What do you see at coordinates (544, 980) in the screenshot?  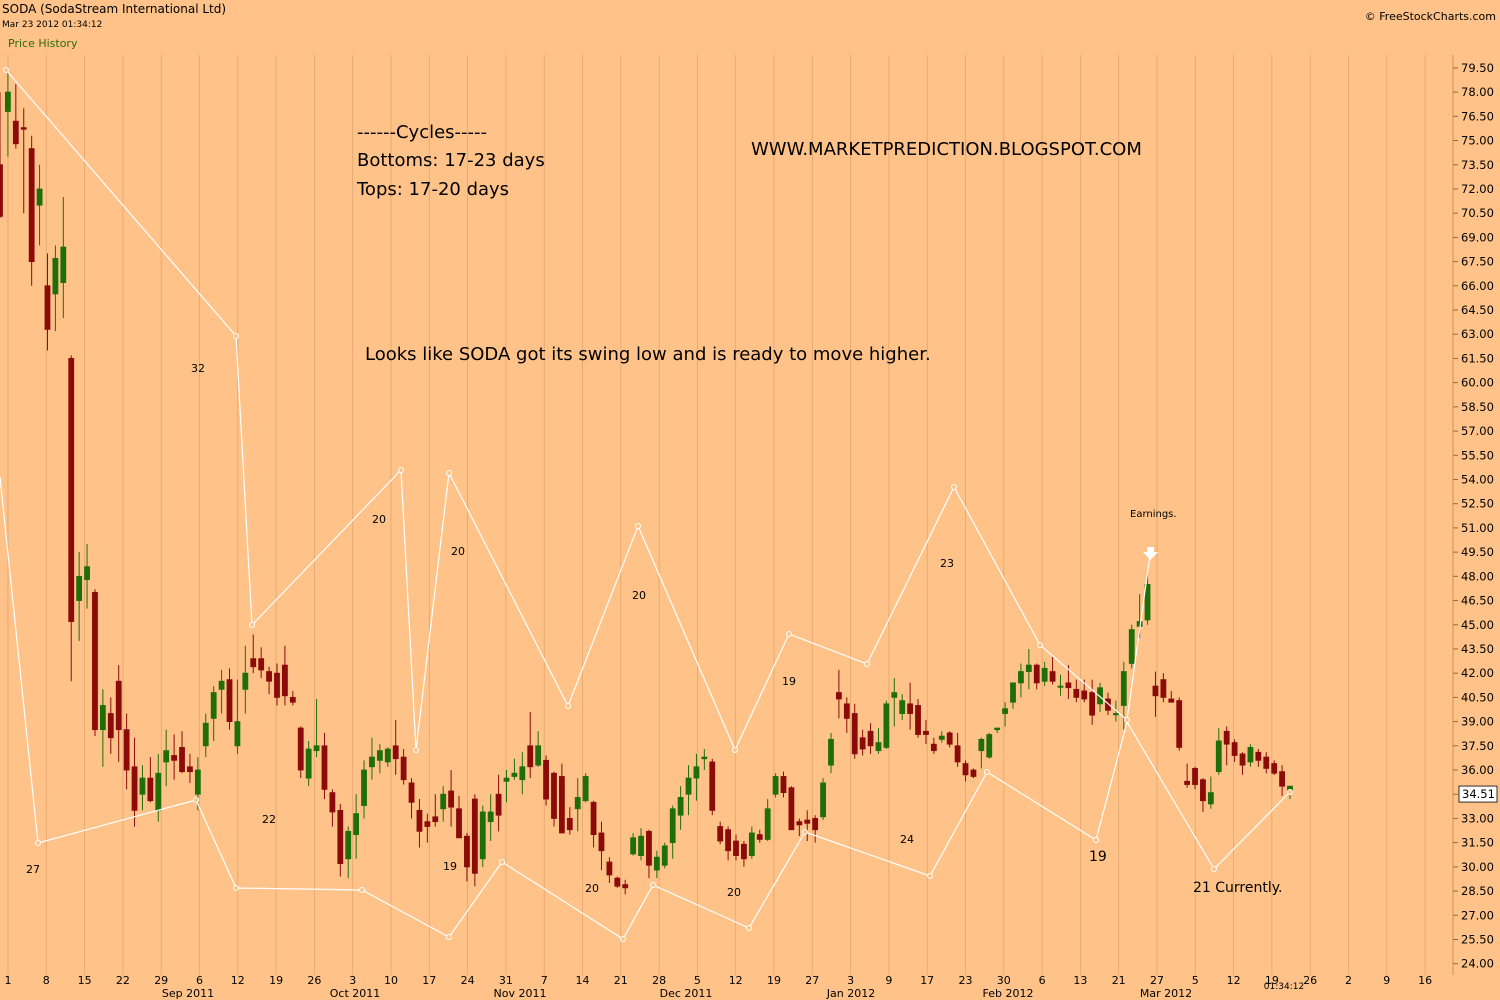 I see `date-tick-label: 7` at bounding box center [544, 980].